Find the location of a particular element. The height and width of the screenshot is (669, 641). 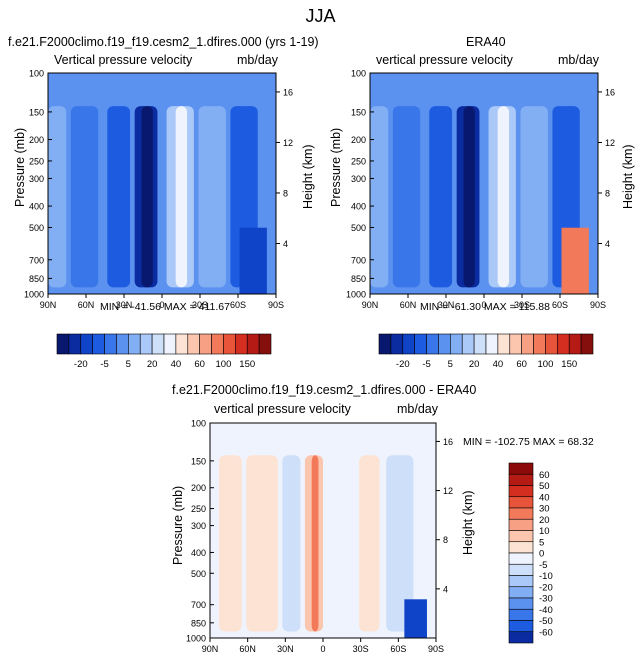

panel-obs-xtick-label: 90S is located at coordinates (598, 305).